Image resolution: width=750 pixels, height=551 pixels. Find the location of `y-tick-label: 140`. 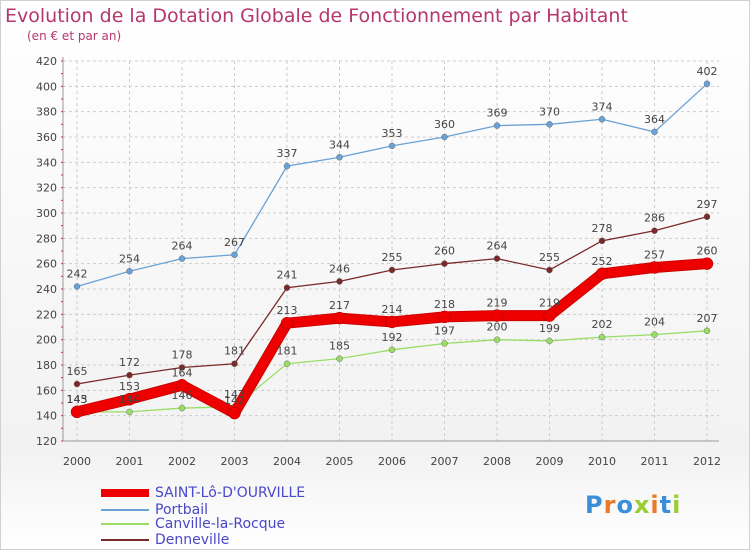

y-tick-label: 140 is located at coordinates (46, 416).